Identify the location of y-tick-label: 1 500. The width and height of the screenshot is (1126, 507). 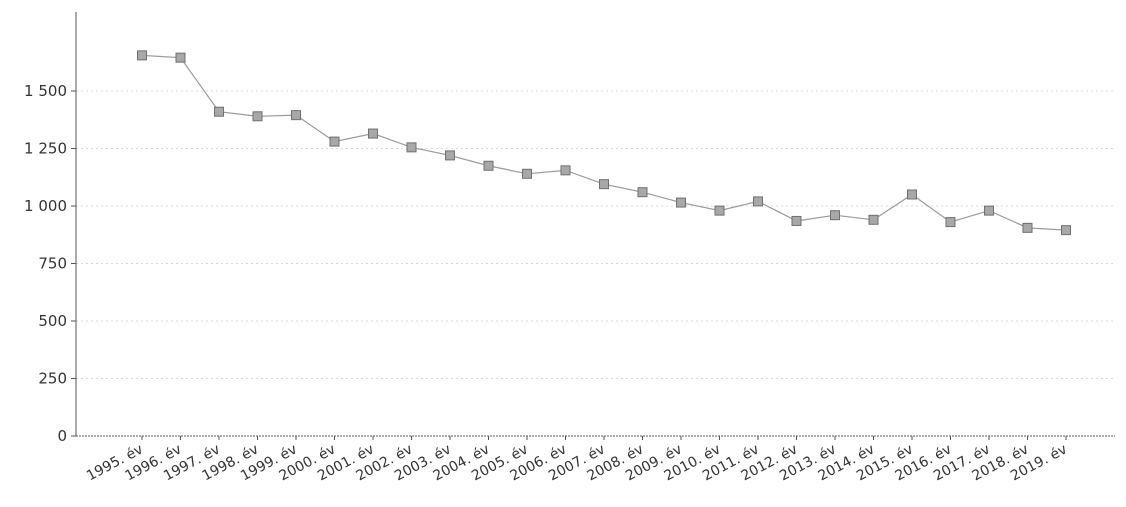
(45, 91).